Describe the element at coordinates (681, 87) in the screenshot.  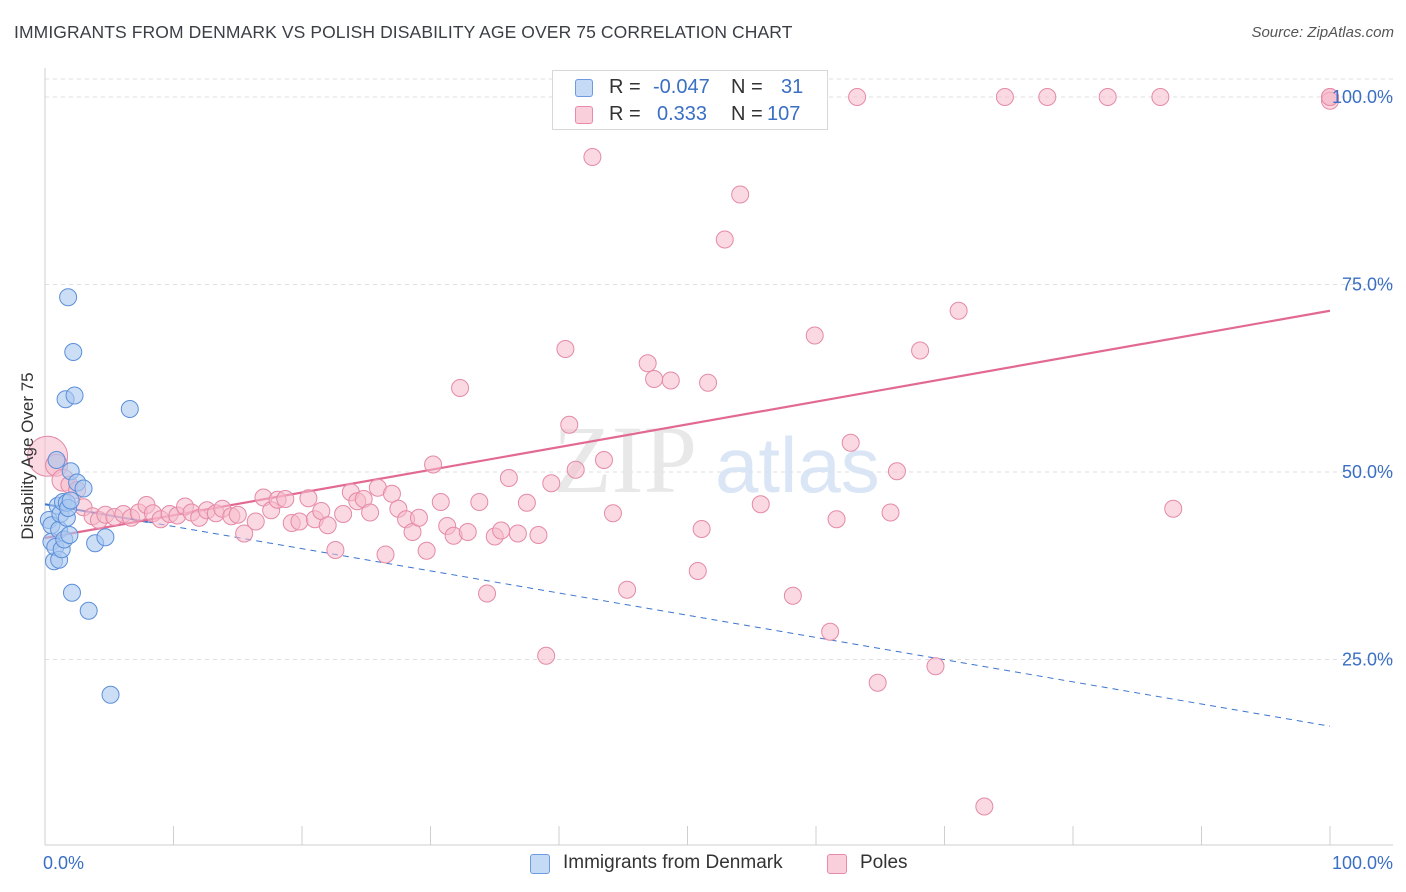
I see `legend-r-value-denmark: -0.047` at that location.